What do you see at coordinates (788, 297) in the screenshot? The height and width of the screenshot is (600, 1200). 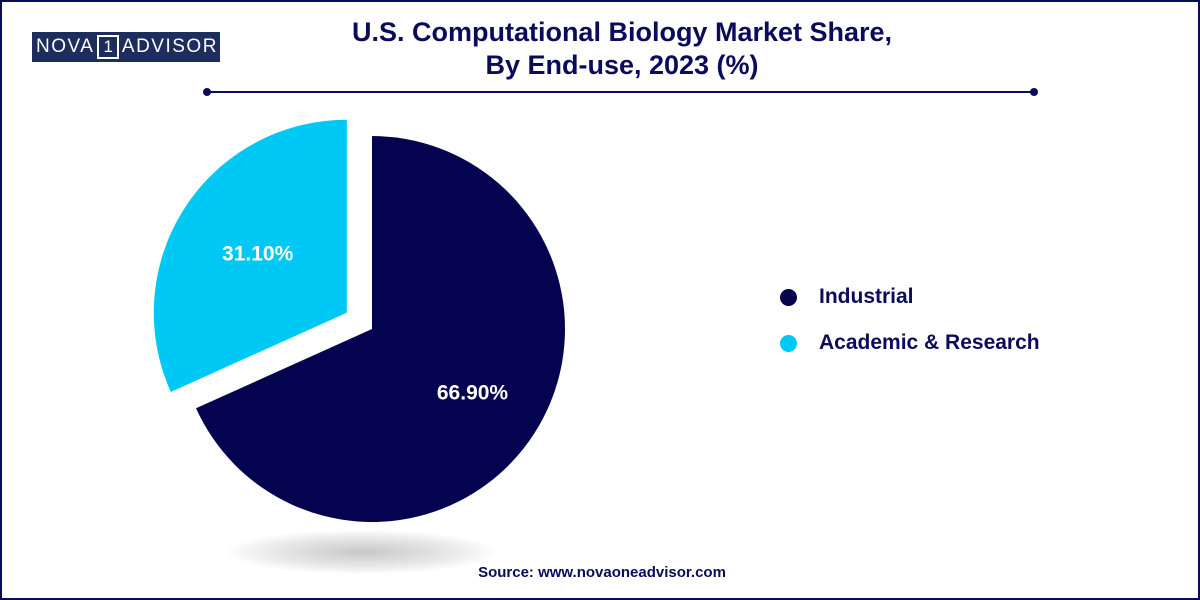 I see `legend-swatch-industrial` at bounding box center [788, 297].